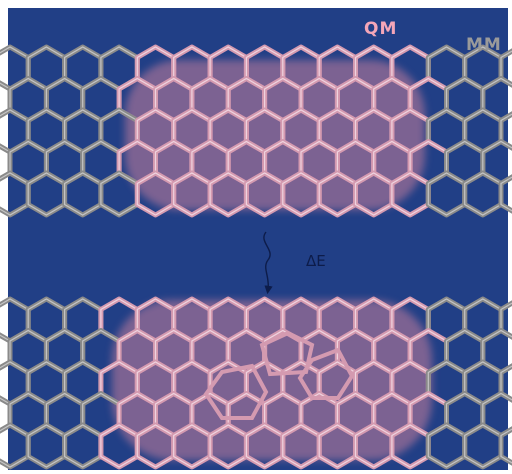  I want to click on delta-e-label: ΔE, so click(316, 261).